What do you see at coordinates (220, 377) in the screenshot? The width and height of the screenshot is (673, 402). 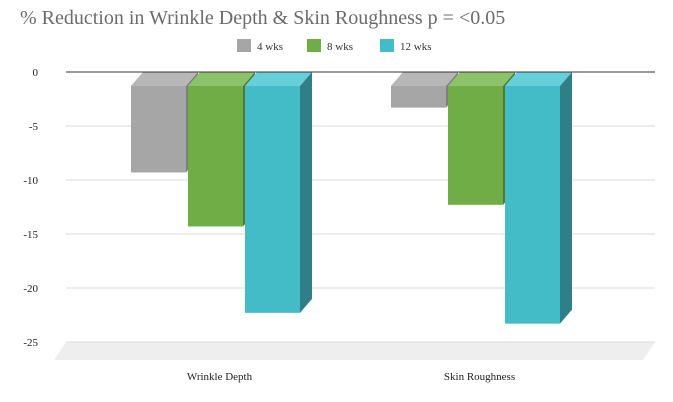 I see `category-label: Wrinkle Depth` at bounding box center [220, 377].